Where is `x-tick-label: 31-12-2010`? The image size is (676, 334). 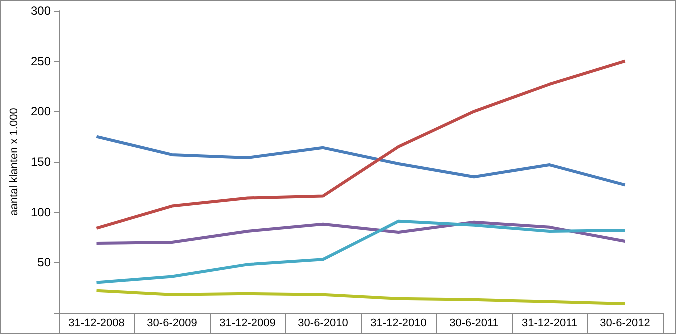
x-tick-label: 31-12-2010 is located at coordinates (398, 324).